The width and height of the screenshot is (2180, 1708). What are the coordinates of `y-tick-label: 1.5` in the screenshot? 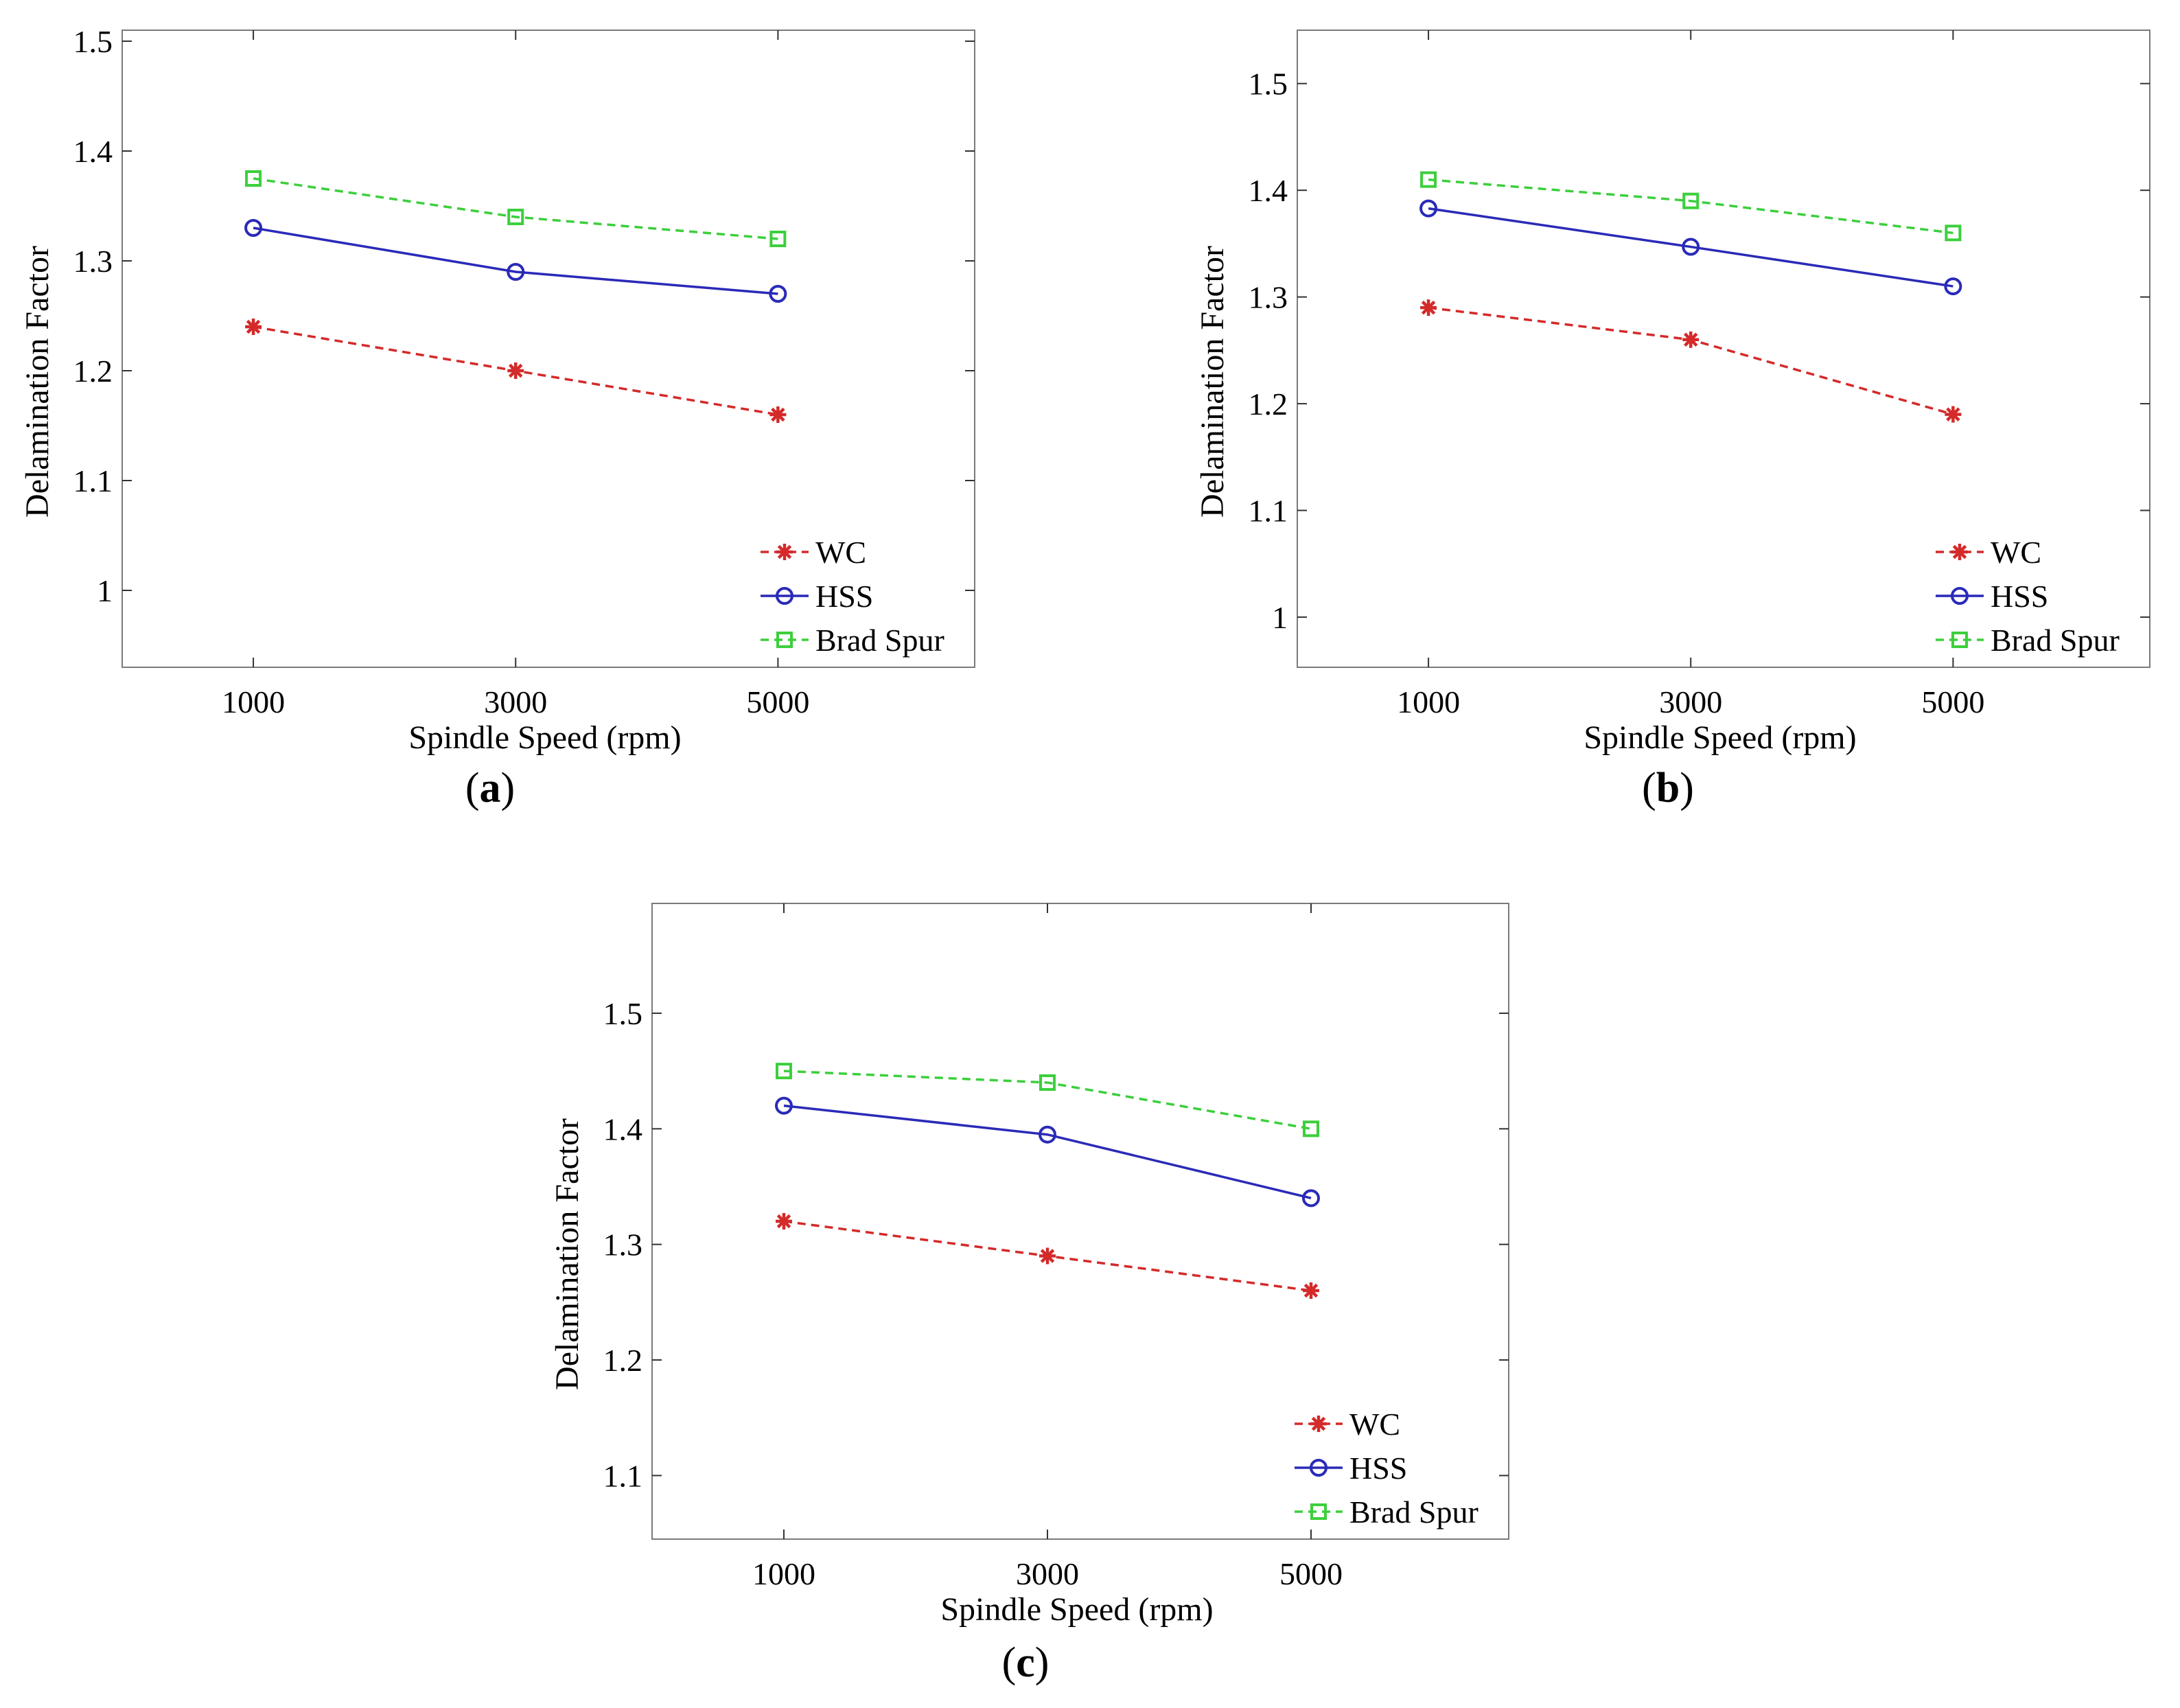 It's located at (623, 1014).